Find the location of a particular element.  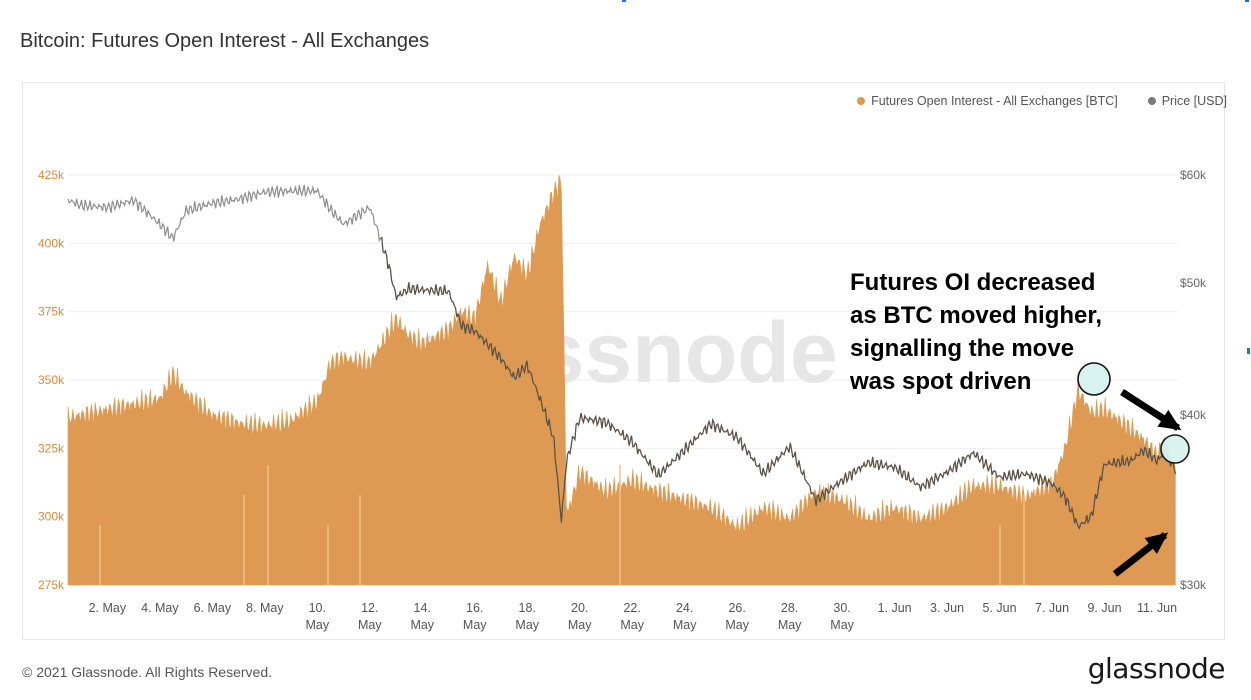

annotation-line: Futures OI decreased is located at coordinates (973, 282).